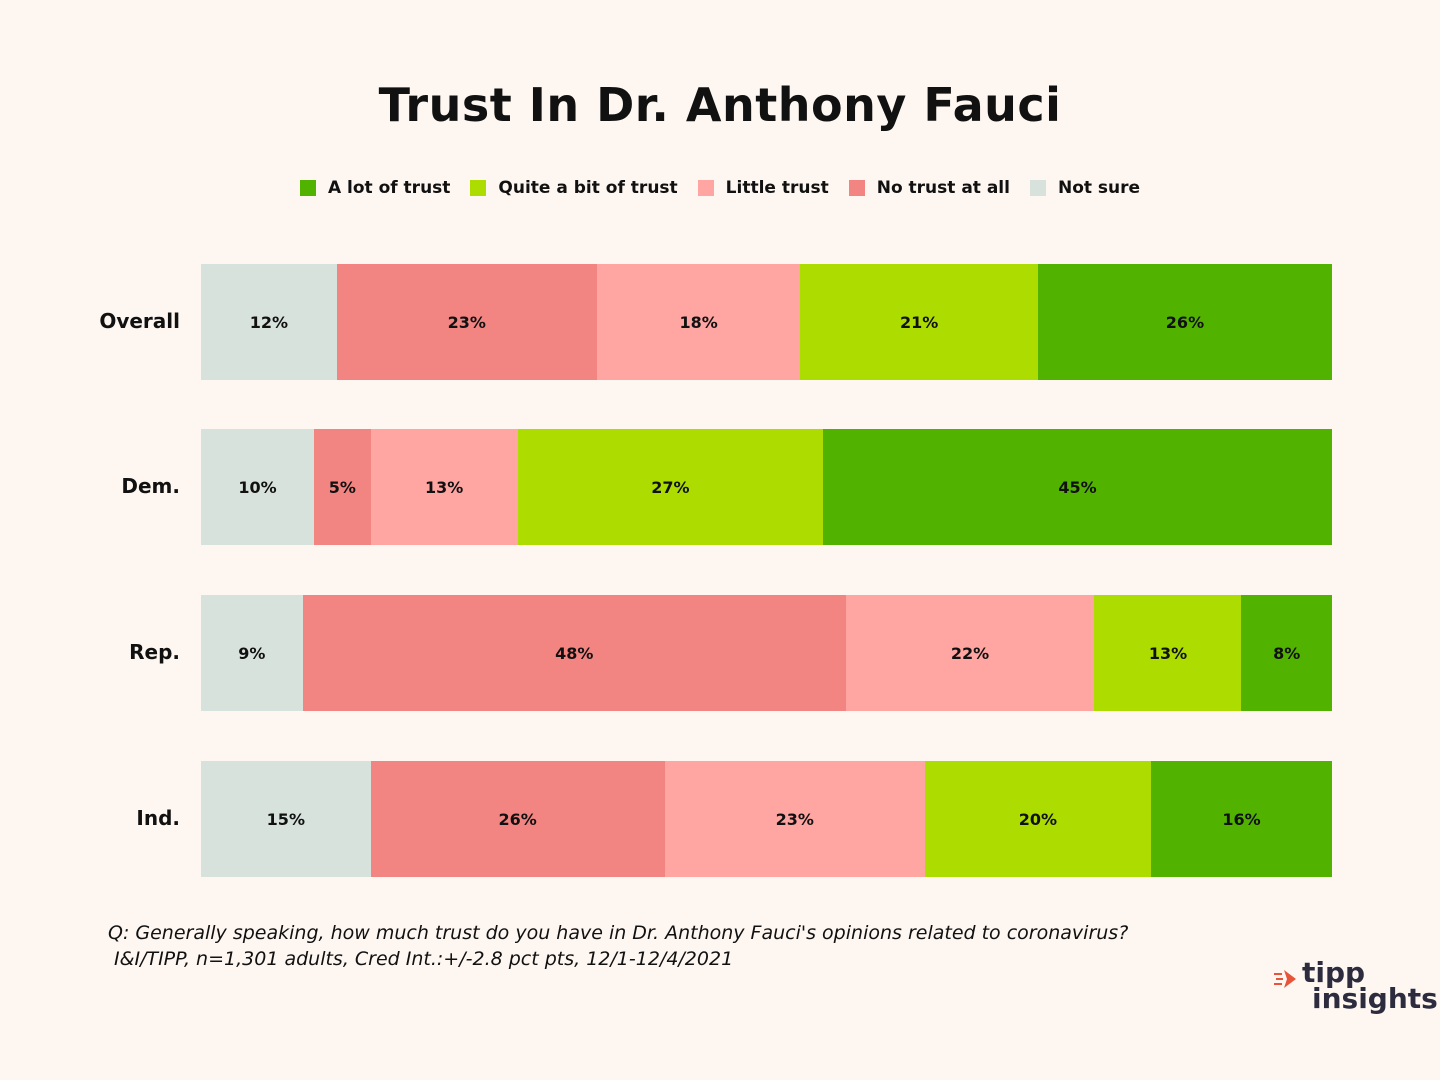  I want to click on stacked-bar: 9% 48% 22% 13% 8%, so click(766, 653).